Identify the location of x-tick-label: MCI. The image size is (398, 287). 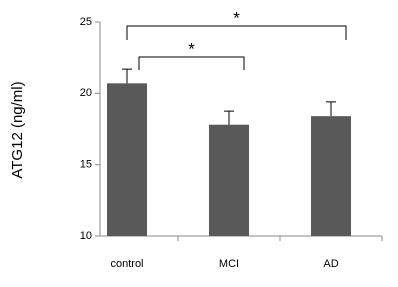
(229, 264).